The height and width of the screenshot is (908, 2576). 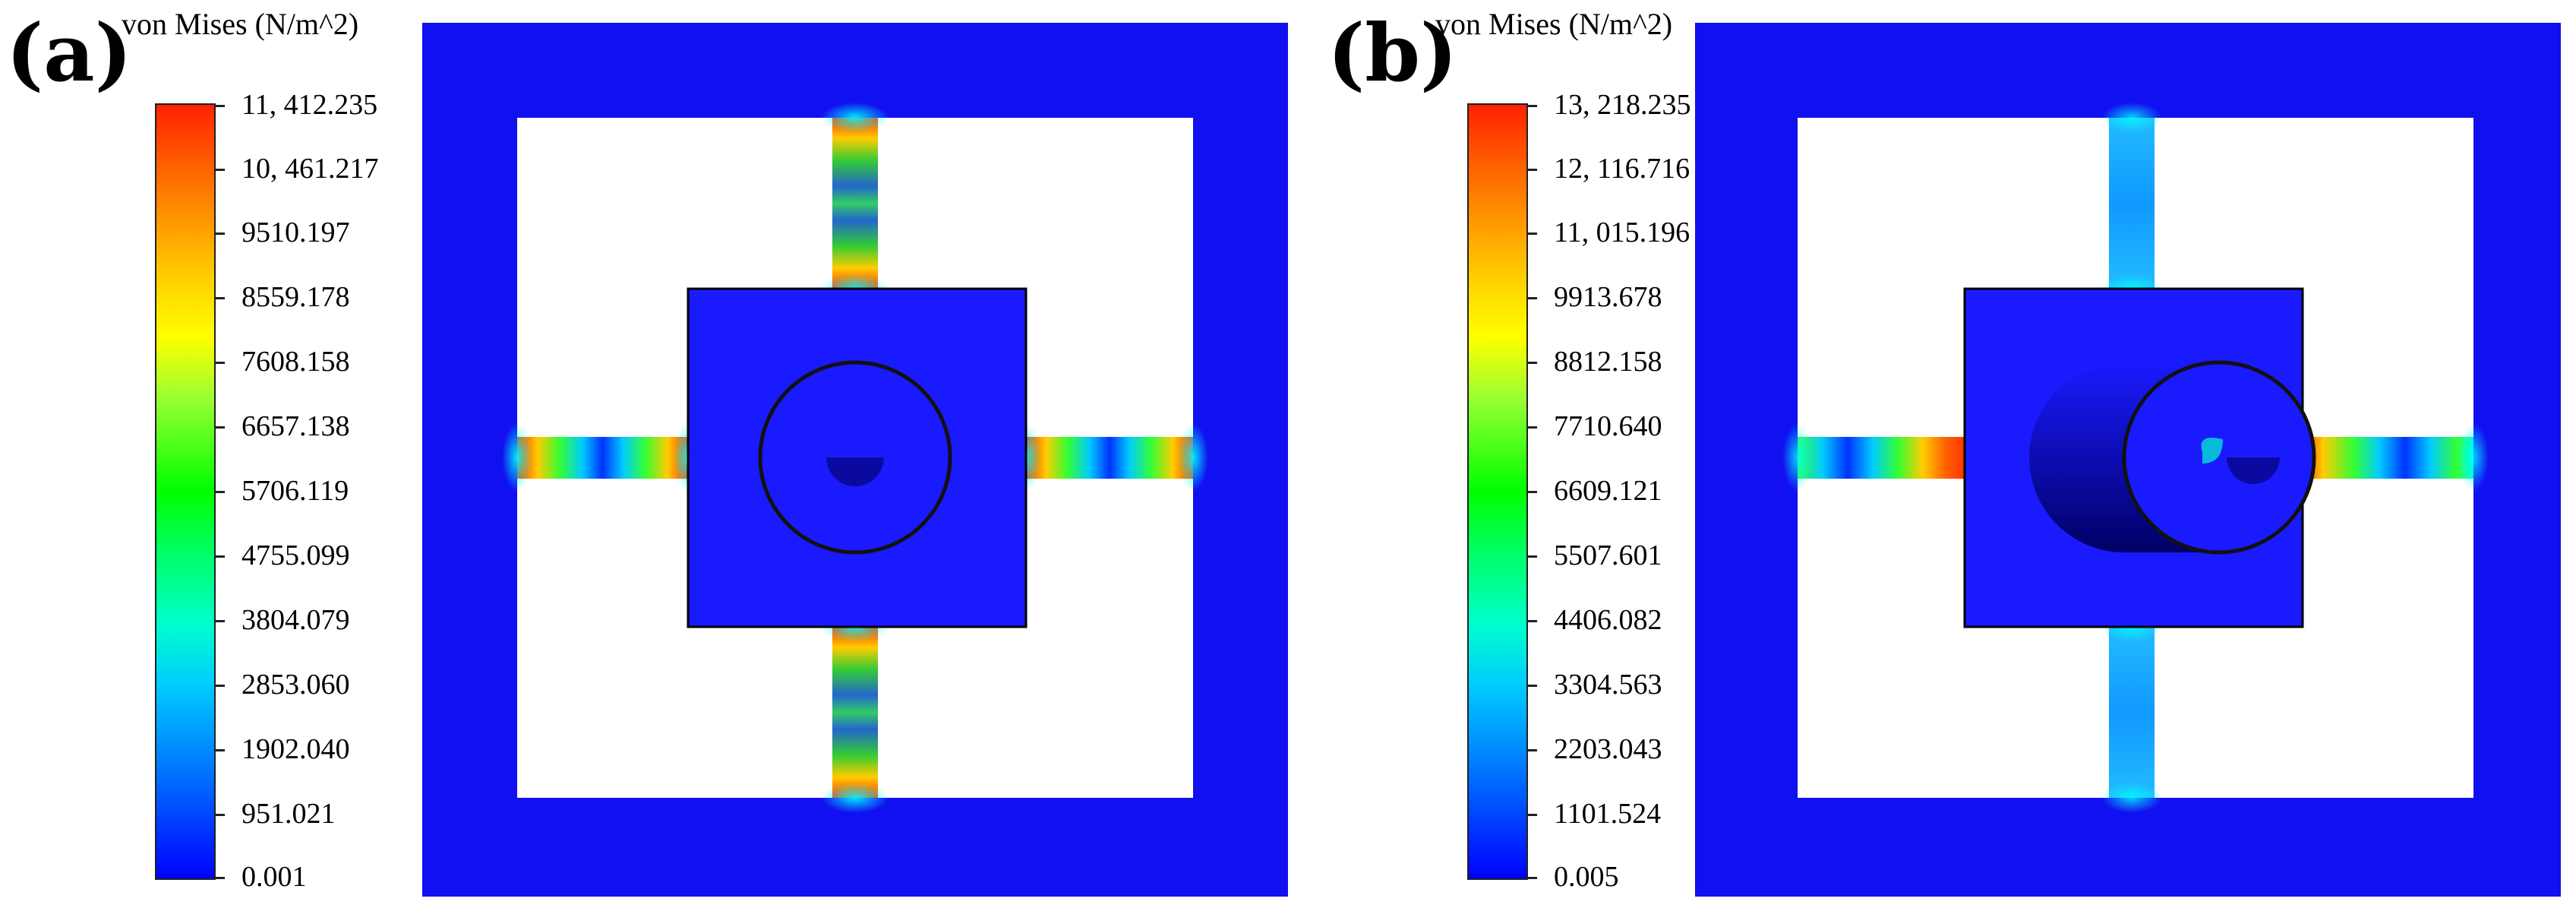 What do you see at coordinates (1608, 491) in the screenshot?
I see `tick-label: 6609.121` at bounding box center [1608, 491].